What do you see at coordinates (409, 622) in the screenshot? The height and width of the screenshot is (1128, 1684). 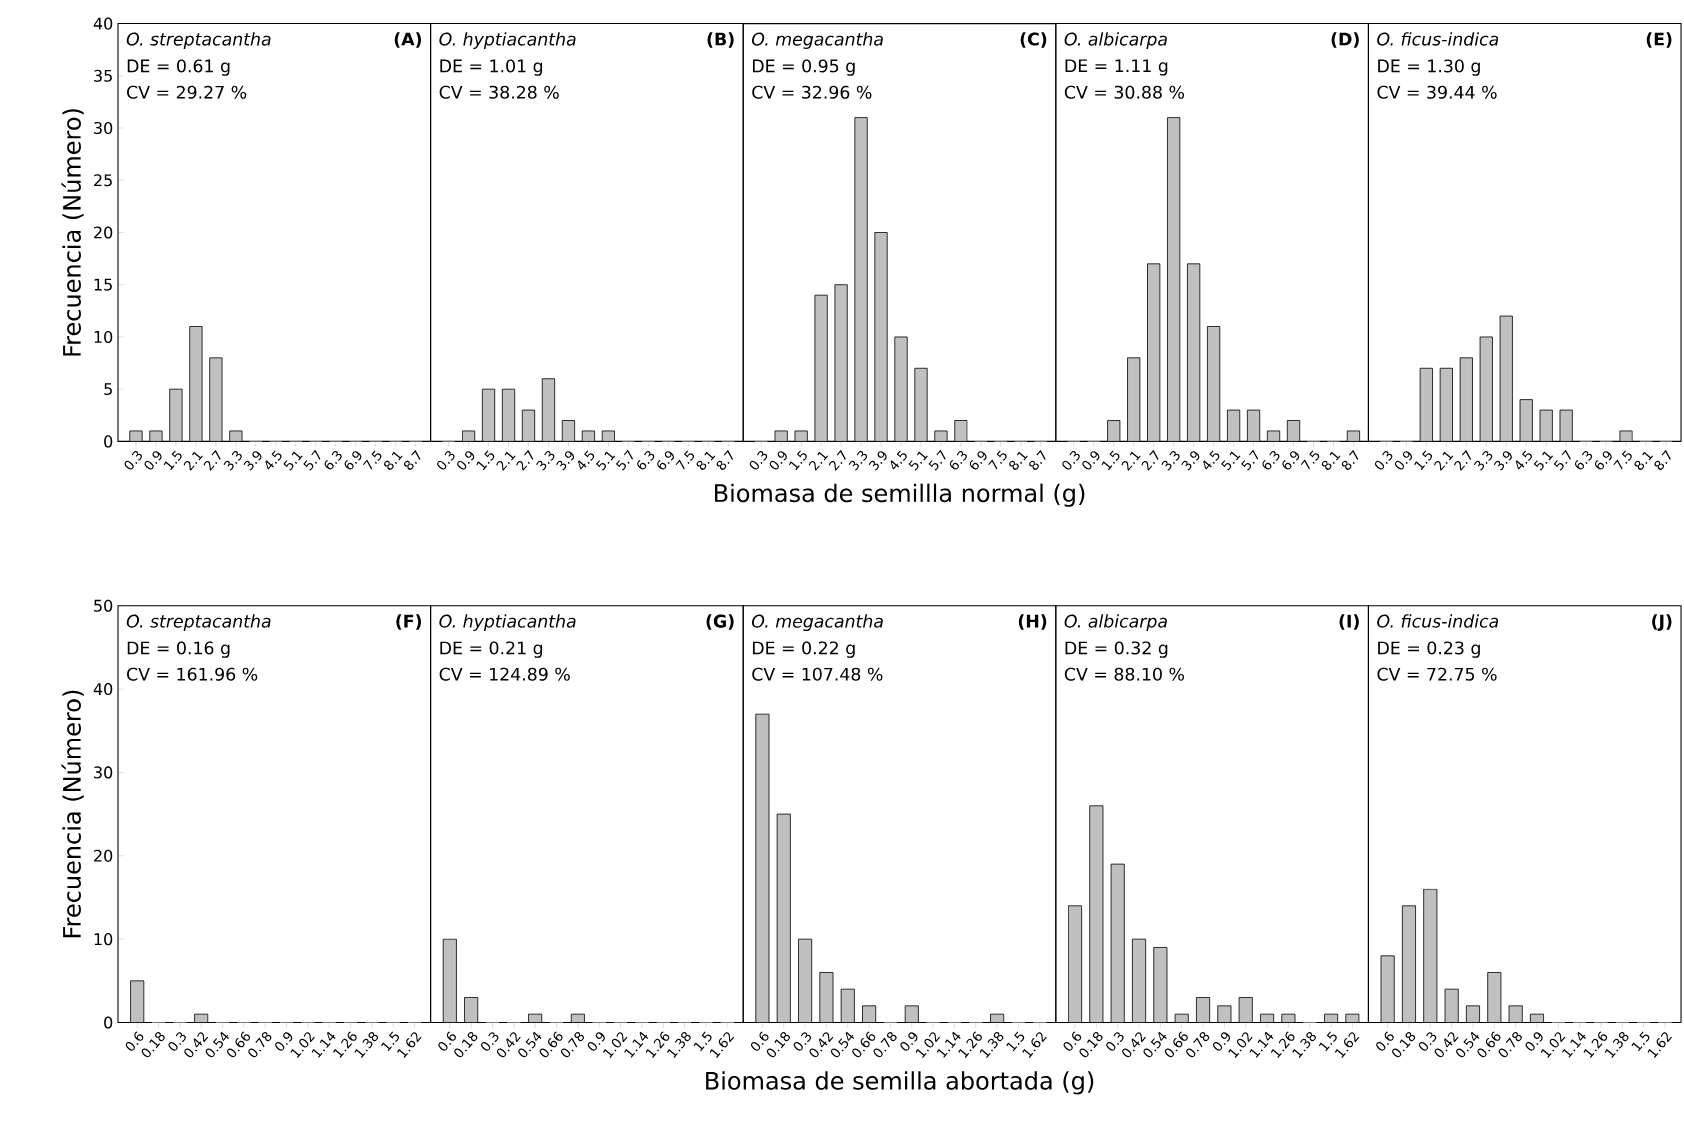 I see `annotation: (F)` at bounding box center [409, 622].